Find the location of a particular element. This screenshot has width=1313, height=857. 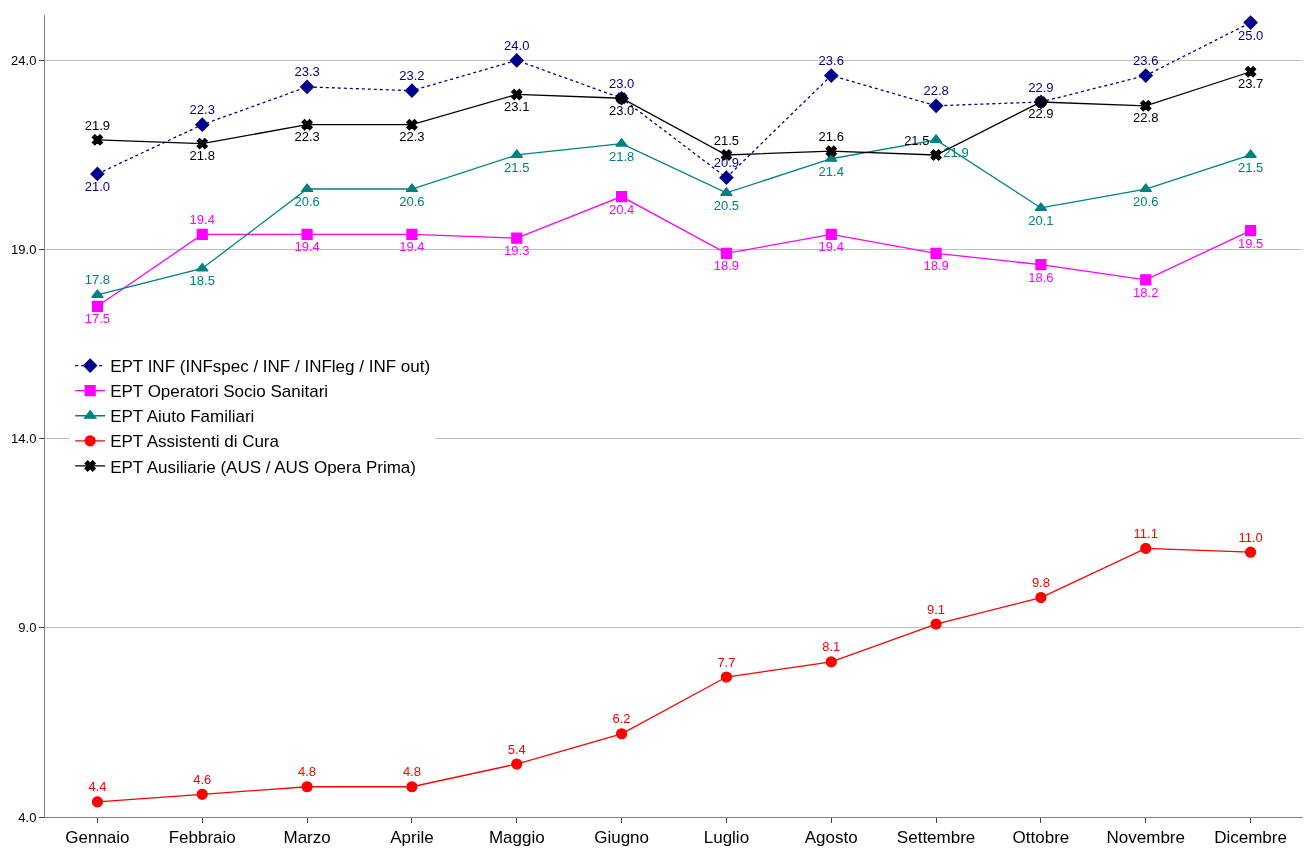

data-label: 24.0 is located at coordinates (517, 45).